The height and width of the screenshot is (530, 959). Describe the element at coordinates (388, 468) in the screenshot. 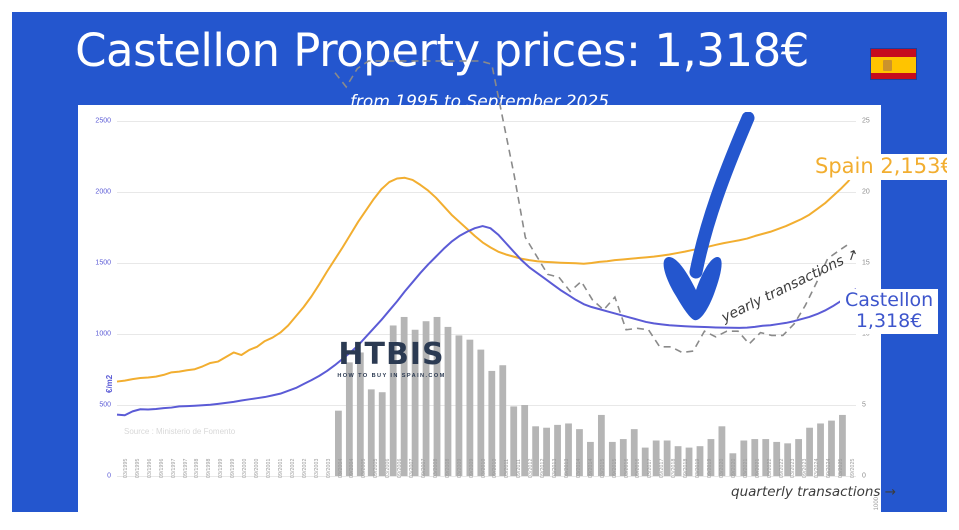

I see `x-tick-label: 03/2006` at that location.